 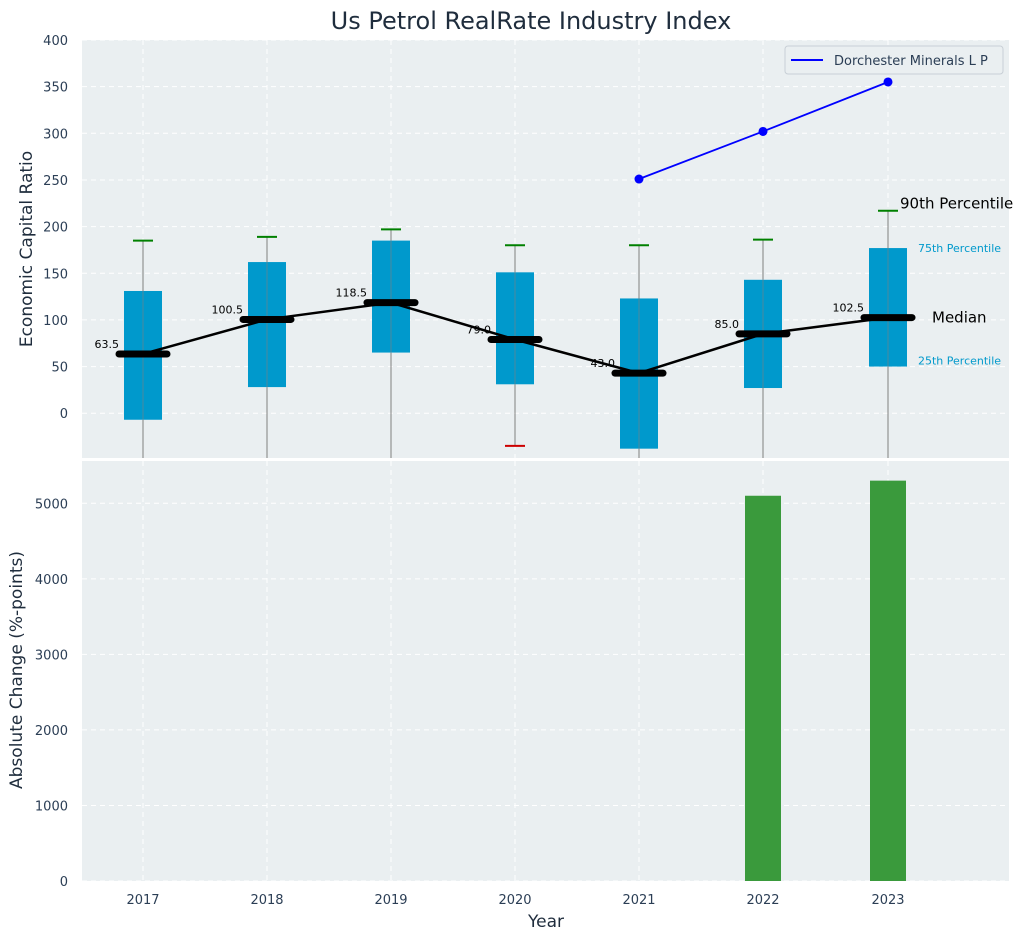 What do you see at coordinates (64, 882) in the screenshot?
I see `bottom-y-tick-label: 0` at bounding box center [64, 882].